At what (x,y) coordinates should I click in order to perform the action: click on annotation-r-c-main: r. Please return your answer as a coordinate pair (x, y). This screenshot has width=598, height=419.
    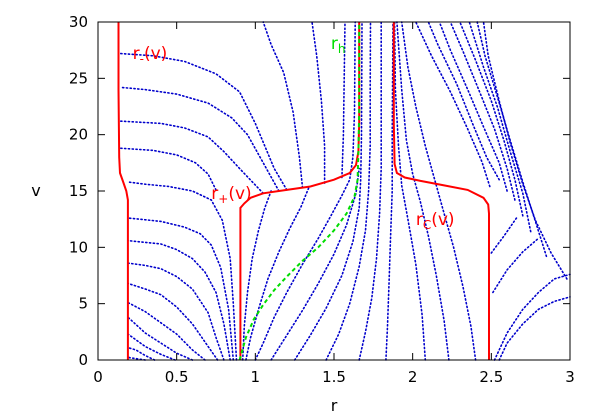
    Looking at the image, I should click on (419, 220).